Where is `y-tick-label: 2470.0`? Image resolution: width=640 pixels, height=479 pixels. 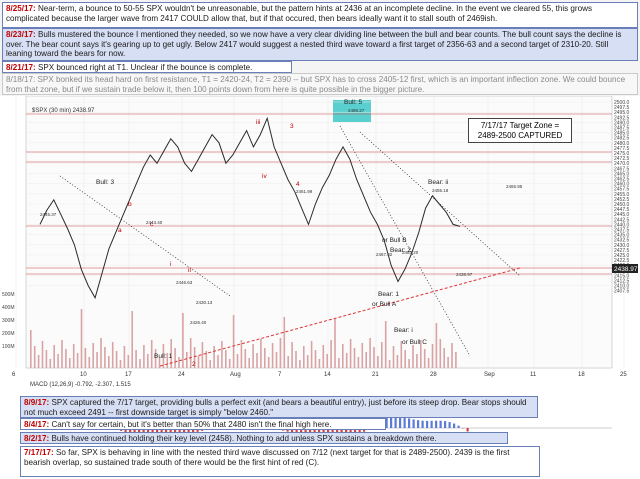 y-tick-label: 2470.0 is located at coordinates (622, 164).